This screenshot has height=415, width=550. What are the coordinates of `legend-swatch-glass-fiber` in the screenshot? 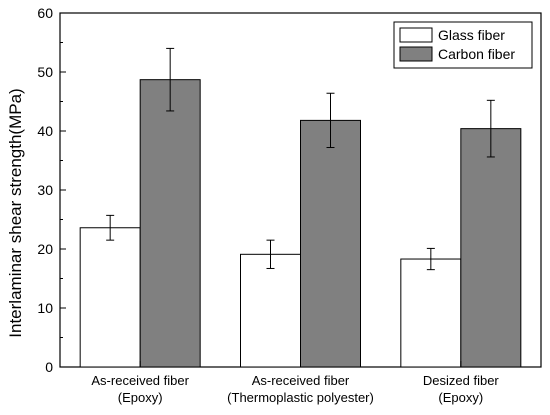 It's located at (416, 35).